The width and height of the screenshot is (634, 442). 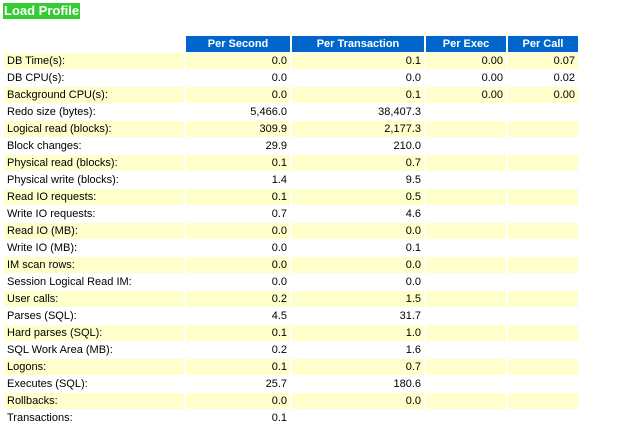 What do you see at coordinates (279, 316) in the screenshot?
I see `per-second-value: 4.5` at bounding box center [279, 316].